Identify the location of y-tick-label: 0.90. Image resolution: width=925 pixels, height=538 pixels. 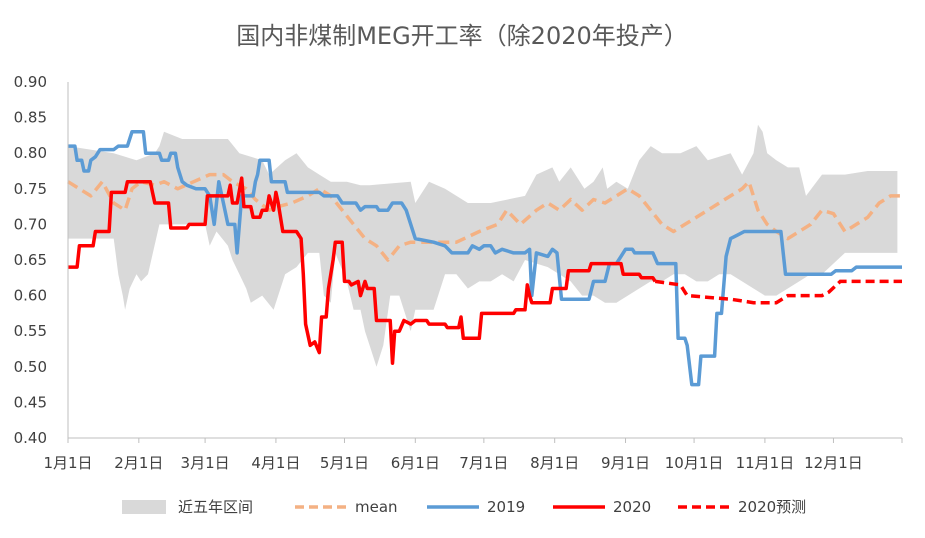
(30, 82).